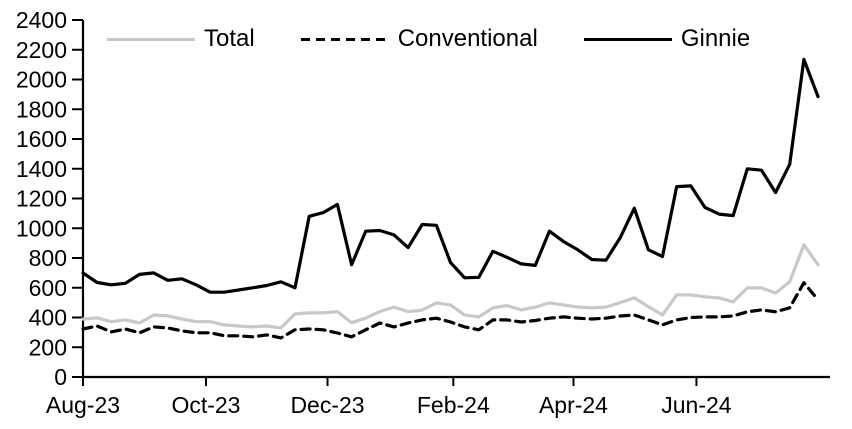 The height and width of the screenshot is (429, 852). What do you see at coordinates (41, 169) in the screenshot?
I see `y-axis-tick-label: 1400` at bounding box center [41, 169].